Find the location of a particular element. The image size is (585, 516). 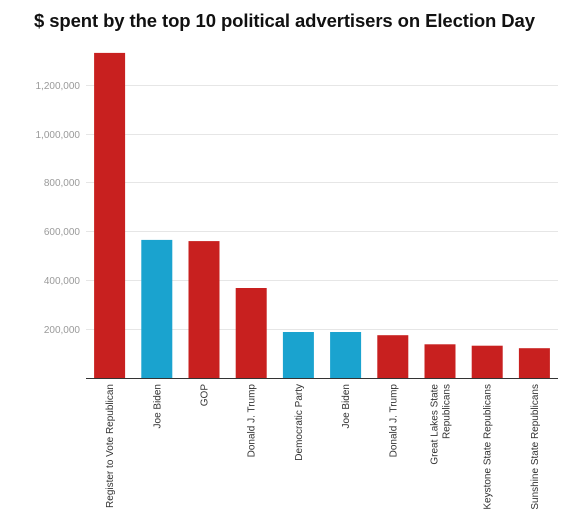

y-tick-label: 1,200,000 is located at coordinates (58, 86).